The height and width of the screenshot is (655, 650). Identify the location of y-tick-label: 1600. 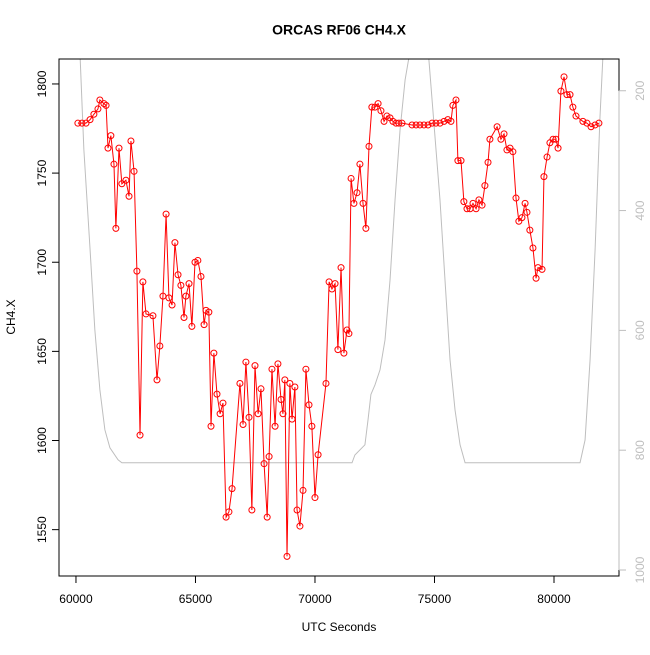
(42, 440).